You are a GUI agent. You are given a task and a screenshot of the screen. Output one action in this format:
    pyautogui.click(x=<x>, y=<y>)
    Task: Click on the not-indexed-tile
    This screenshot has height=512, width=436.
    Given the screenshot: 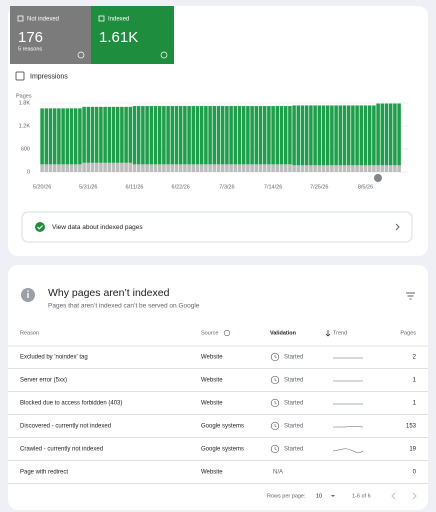 What is the action you would take?
    pyautogui.click(x=50, y=35)
    